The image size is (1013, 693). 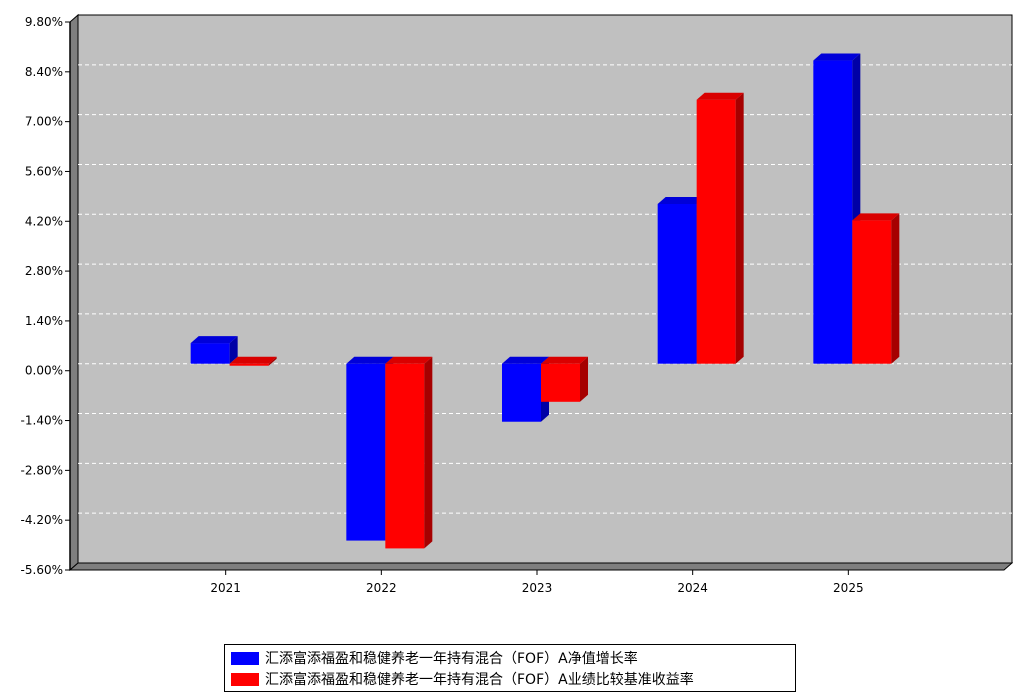 What do you see at coordinates (42, 421) in the screenshot?
I see `y-tick-label: -1.40%` at bounding box center [42, 421].